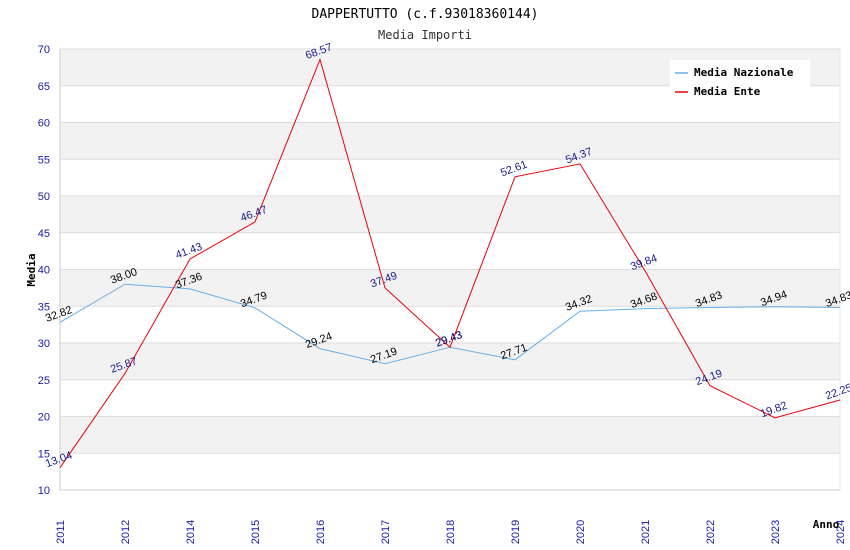 This screenshot has width=850, height=550. Describe the element at coordinates (44, 344) in the screenshot. I see `y-tick-label: 30` at that location.